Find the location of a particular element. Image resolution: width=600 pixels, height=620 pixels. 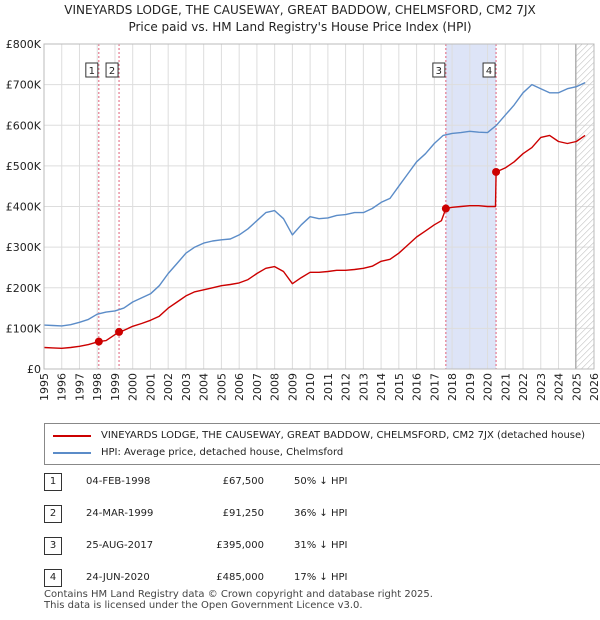

transaction-price: £91,250 is located at coordinates (243, 513).